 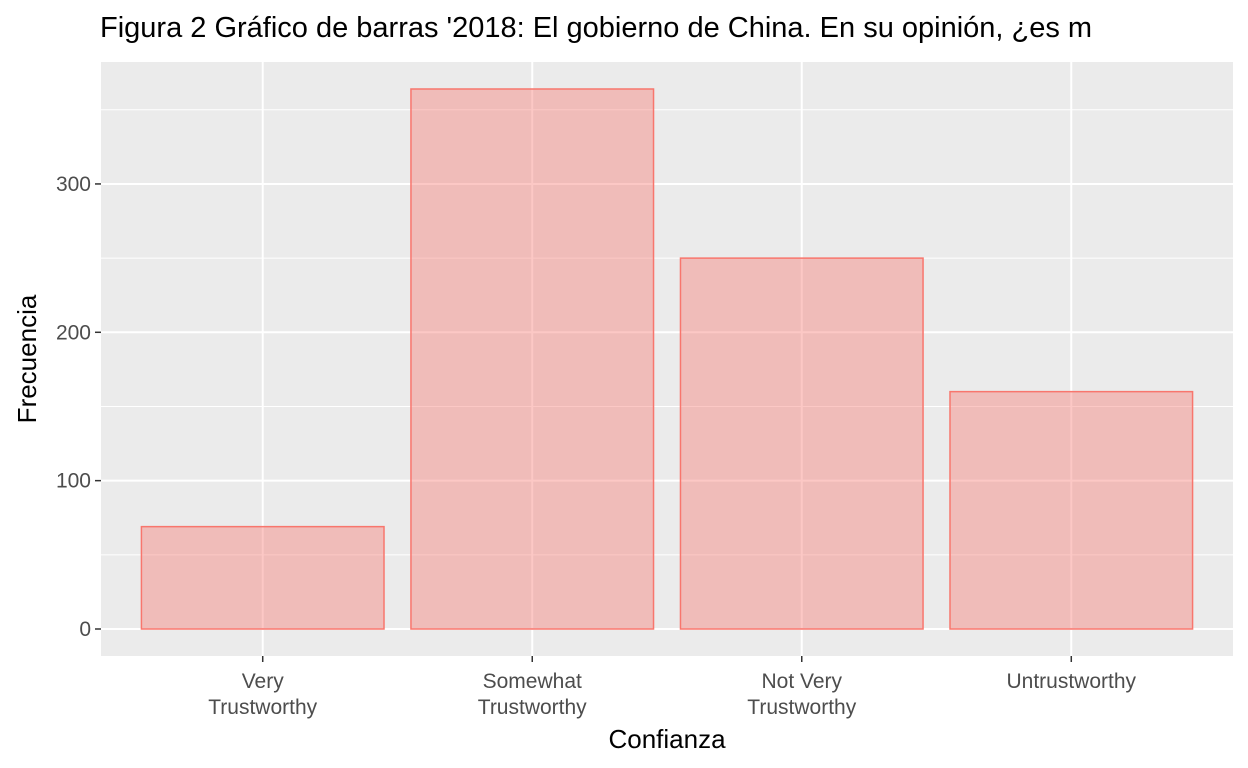 What do you see at coordinates (262, 694) in the screenshot?
I see `x-tick-label: Very Trustworthy` at bounding box center [262, 694].